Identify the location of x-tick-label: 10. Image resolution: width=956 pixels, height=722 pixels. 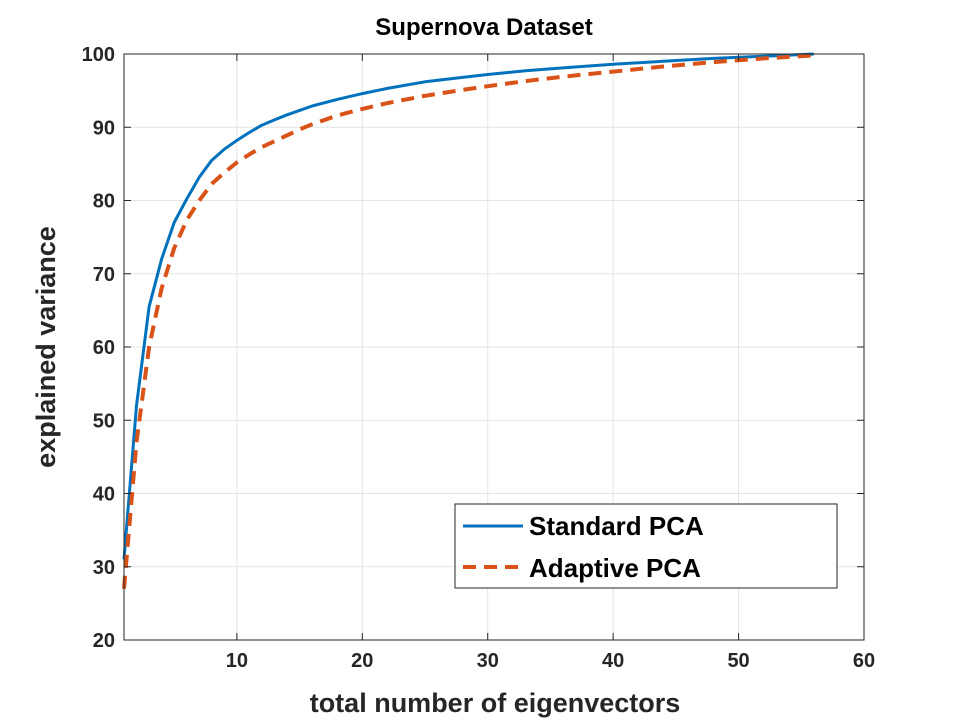
(237, 661).